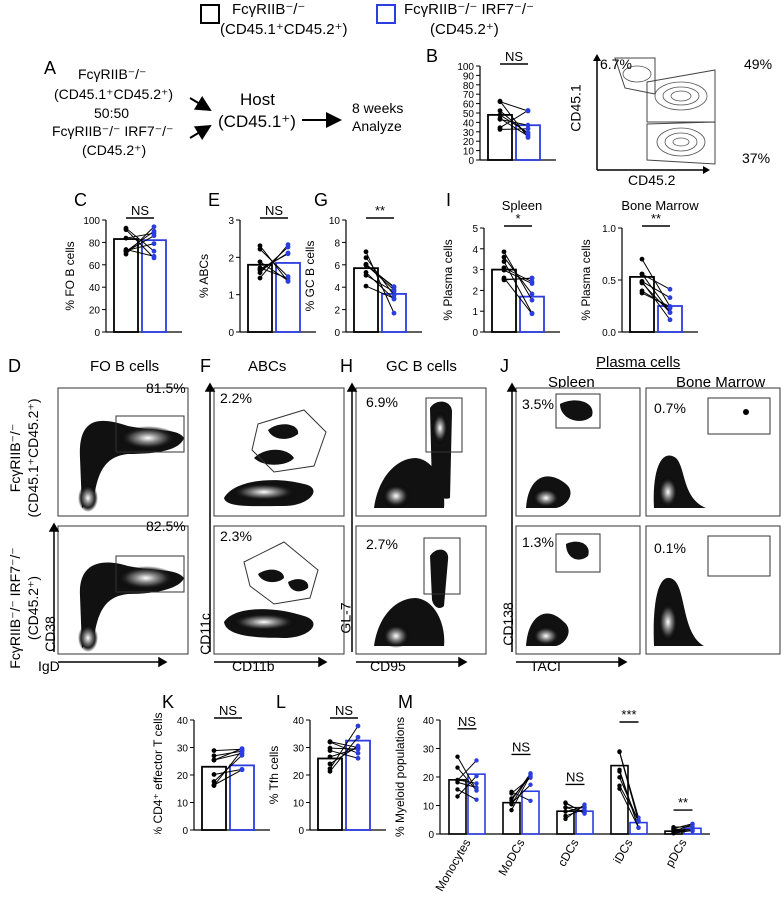  What do you see at coordinates (346, 366) in the screenshot?
I see `panel-h-letter: H` at bounding box center [346, 366].